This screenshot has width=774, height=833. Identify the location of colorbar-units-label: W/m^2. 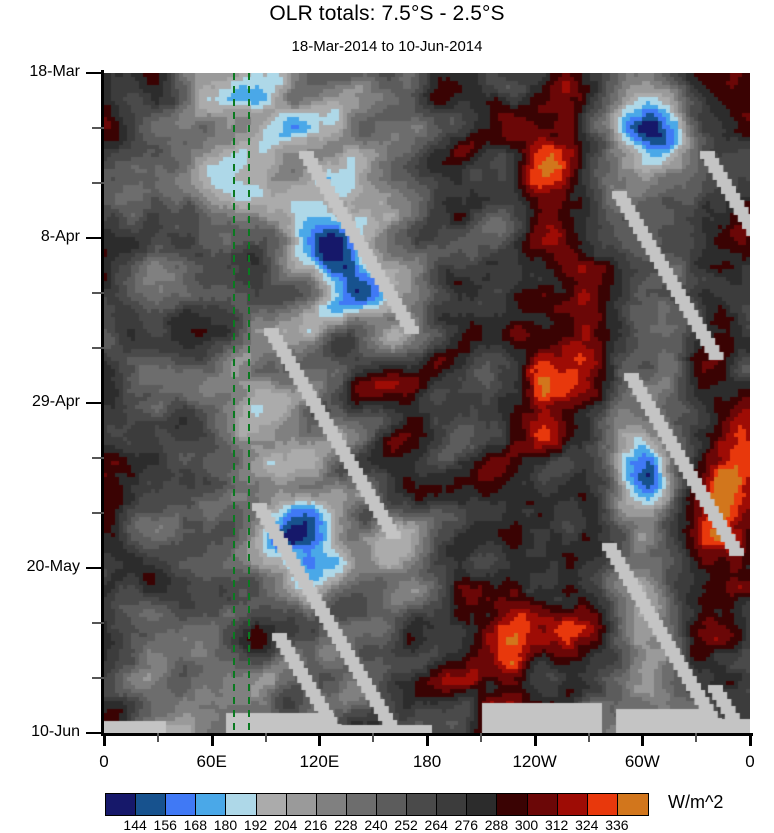
(696, 802).